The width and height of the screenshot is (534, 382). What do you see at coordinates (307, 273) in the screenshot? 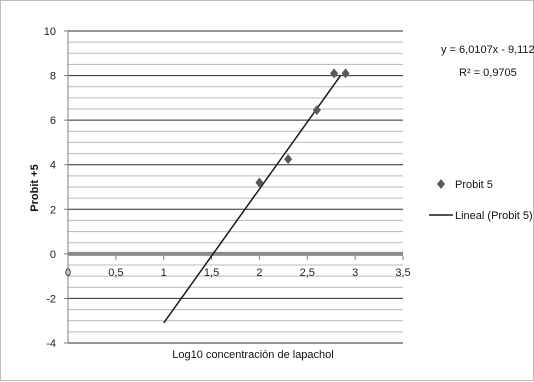
I see `x-tick-label: 2,5` at bounding box center [307, 273].